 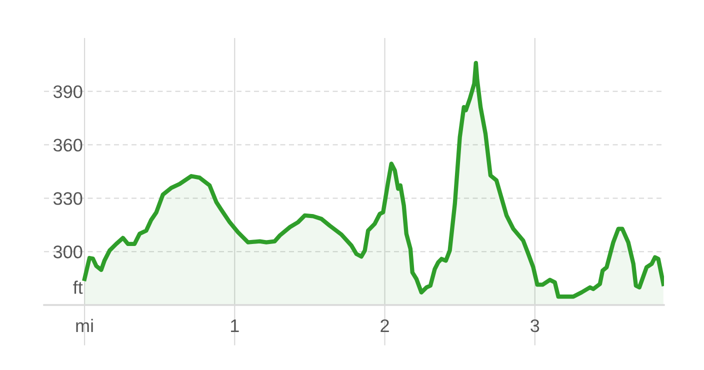 What do you see at coordinates (84, 325) in the screenshot?
I see `x-tick-label: mi` at bounding box center [84, 325].